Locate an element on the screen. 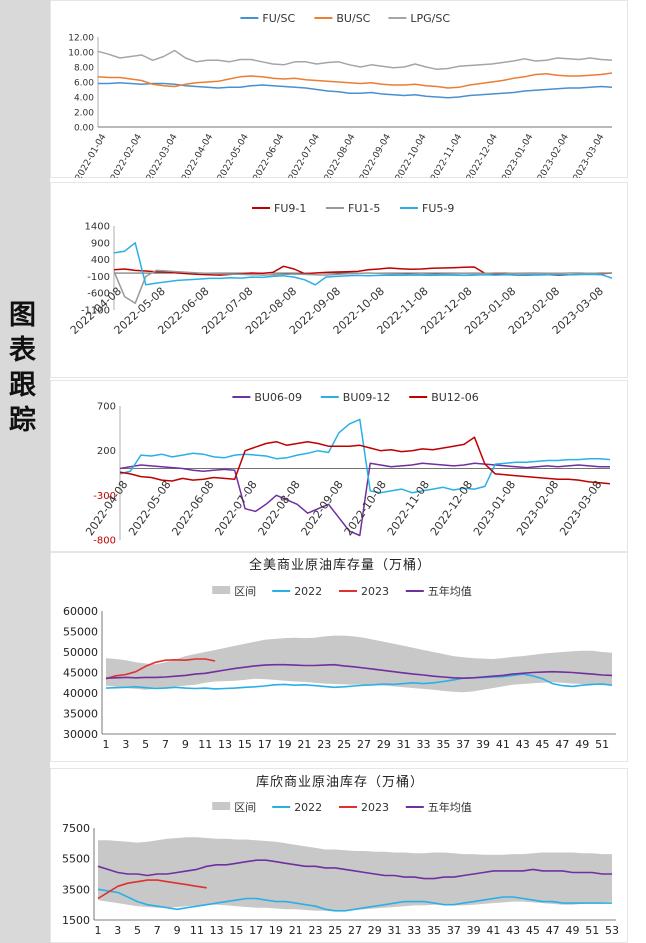 Image resolution: width=646 pixels, height=943 pixels. chart-title: 全美商业原油库存量（万桶） is located at coordinates (340, 565).